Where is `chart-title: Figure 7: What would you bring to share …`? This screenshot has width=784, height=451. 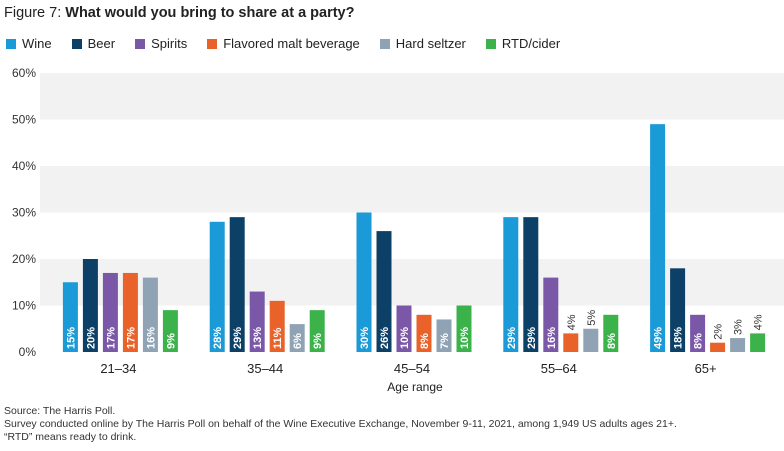 chart-title: Figure 7: What would you bring to share … is located at coordinates (179, 13).